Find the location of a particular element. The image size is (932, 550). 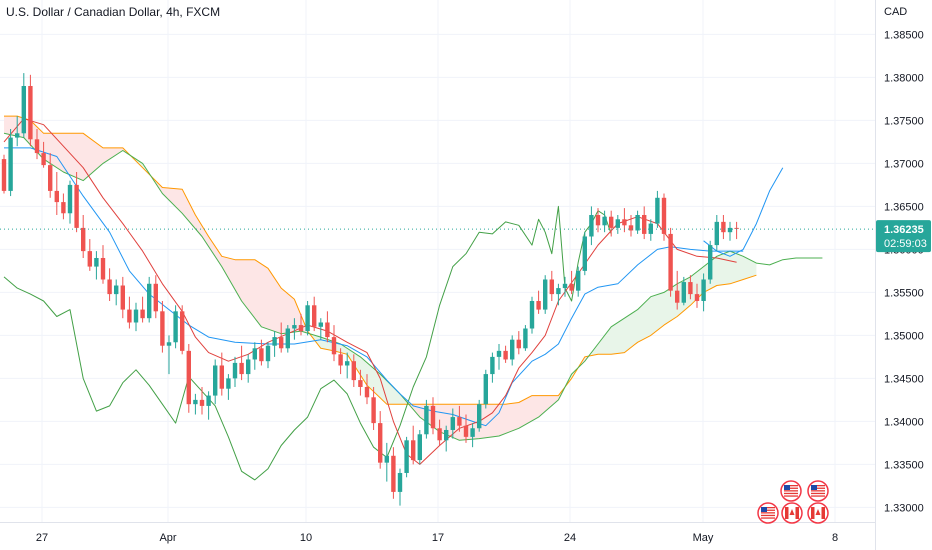

time-tick-label: 10 is located at coordinates (306, 538).